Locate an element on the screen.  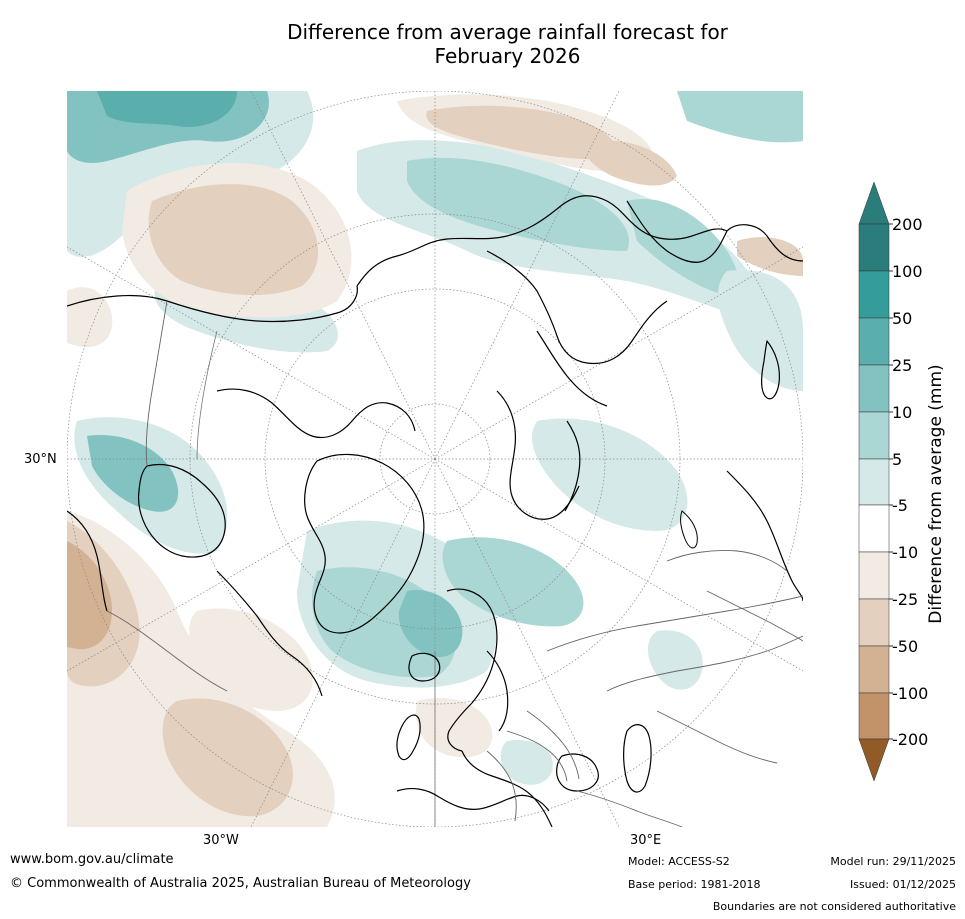
colorbar-label-5: 5 is located at coordinates (897, 459).